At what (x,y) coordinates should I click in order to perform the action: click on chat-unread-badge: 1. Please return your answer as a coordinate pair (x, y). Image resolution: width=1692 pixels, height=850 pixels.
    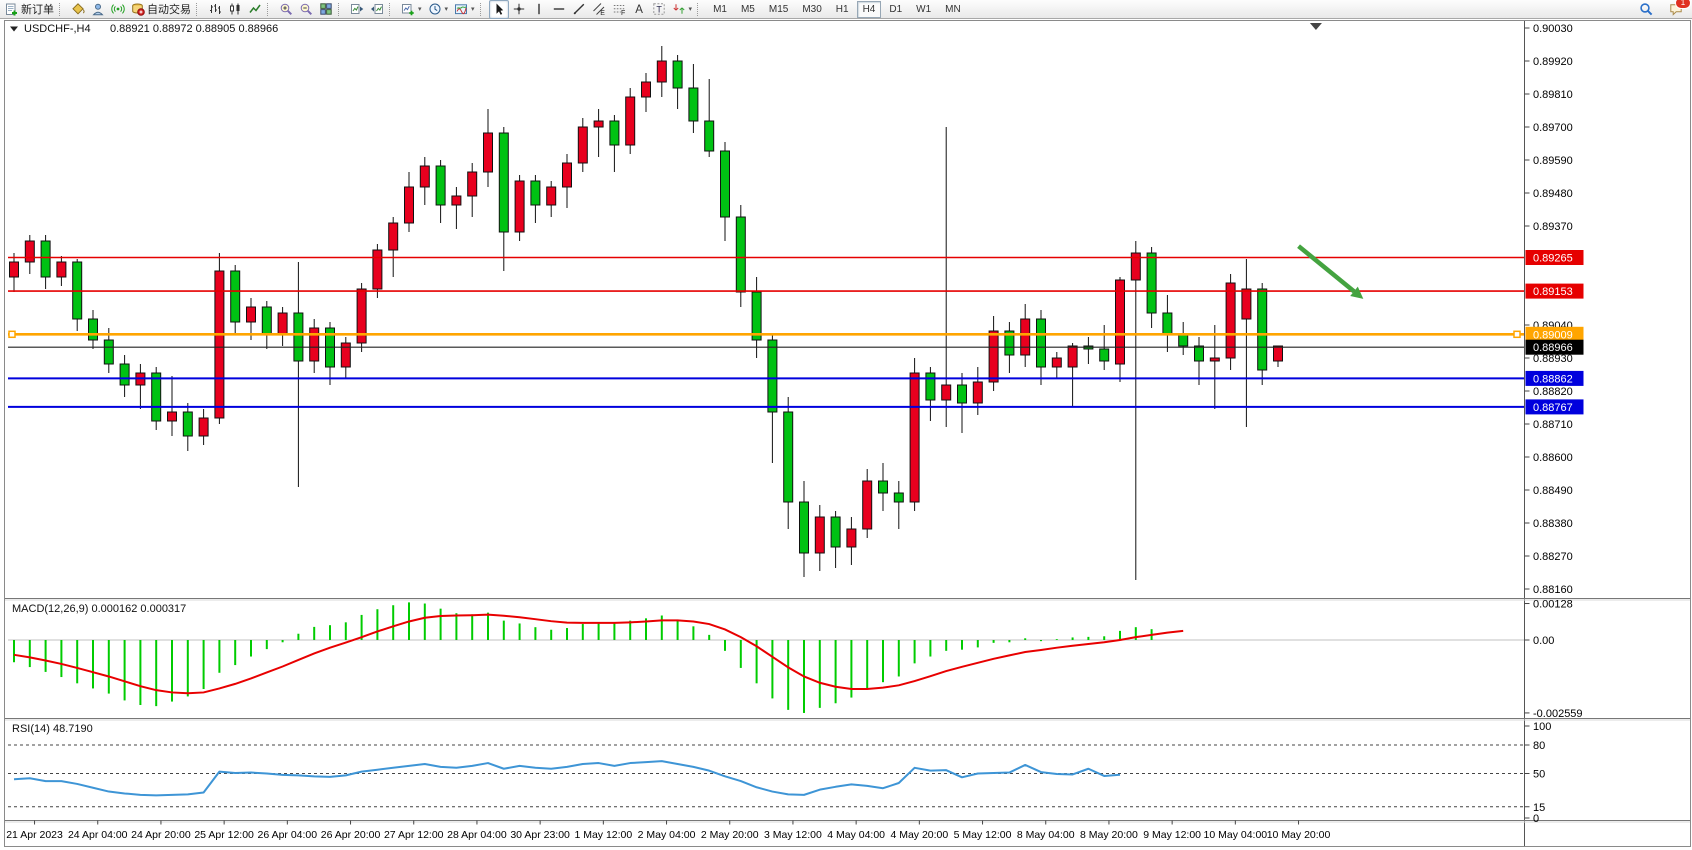
    Looking at the image, I should click on (1683, 4).